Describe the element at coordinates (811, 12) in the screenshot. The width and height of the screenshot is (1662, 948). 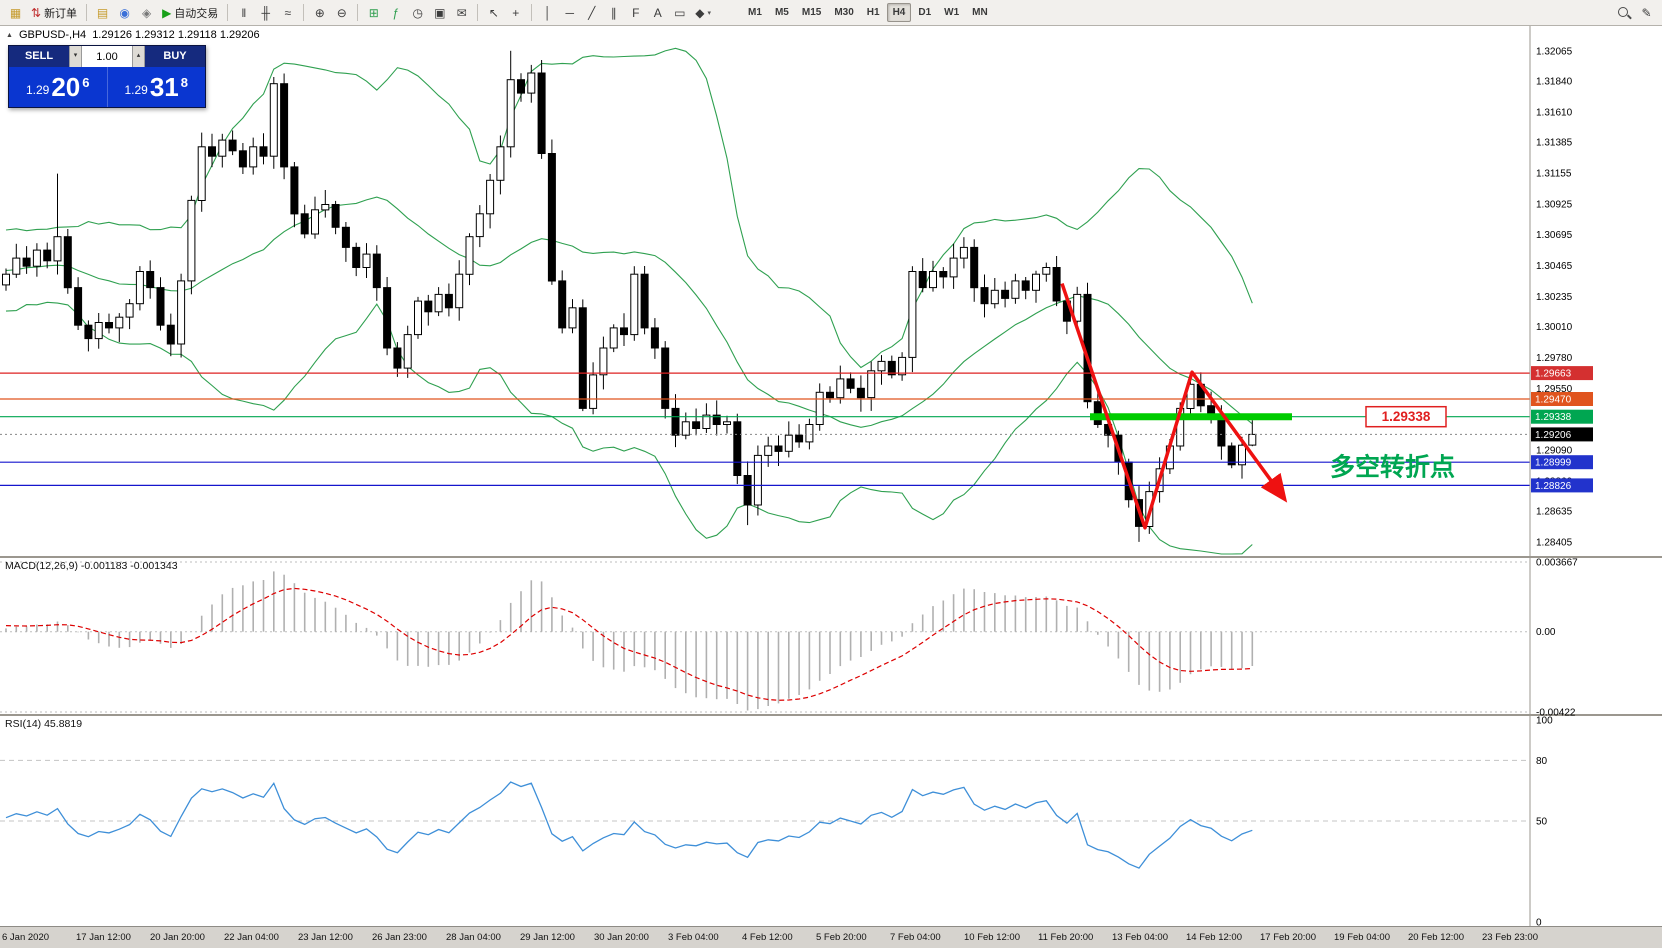
I see `timeframe-M15: M15` at that location.